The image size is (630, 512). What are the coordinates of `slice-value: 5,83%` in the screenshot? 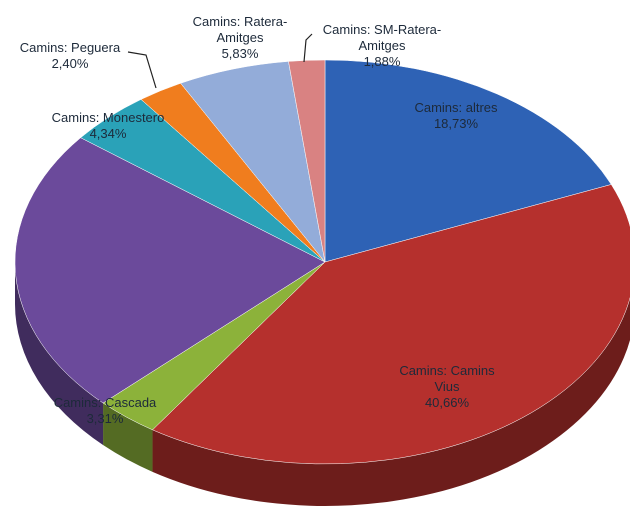 It's located at (240, 53).